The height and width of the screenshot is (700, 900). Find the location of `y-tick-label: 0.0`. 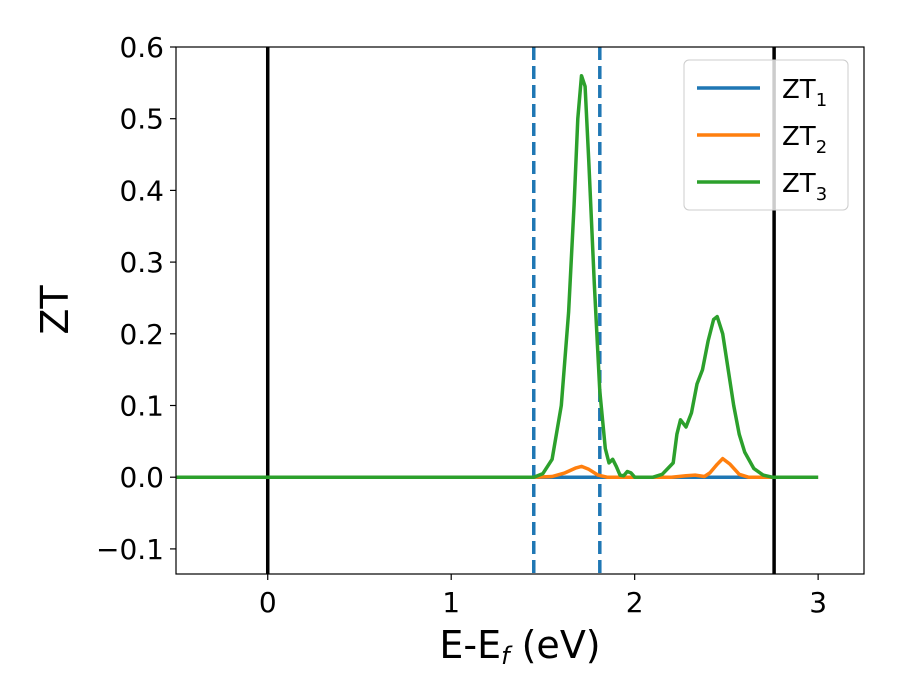

y-tick-label: 0.0 is located at coordinates (141, 477).